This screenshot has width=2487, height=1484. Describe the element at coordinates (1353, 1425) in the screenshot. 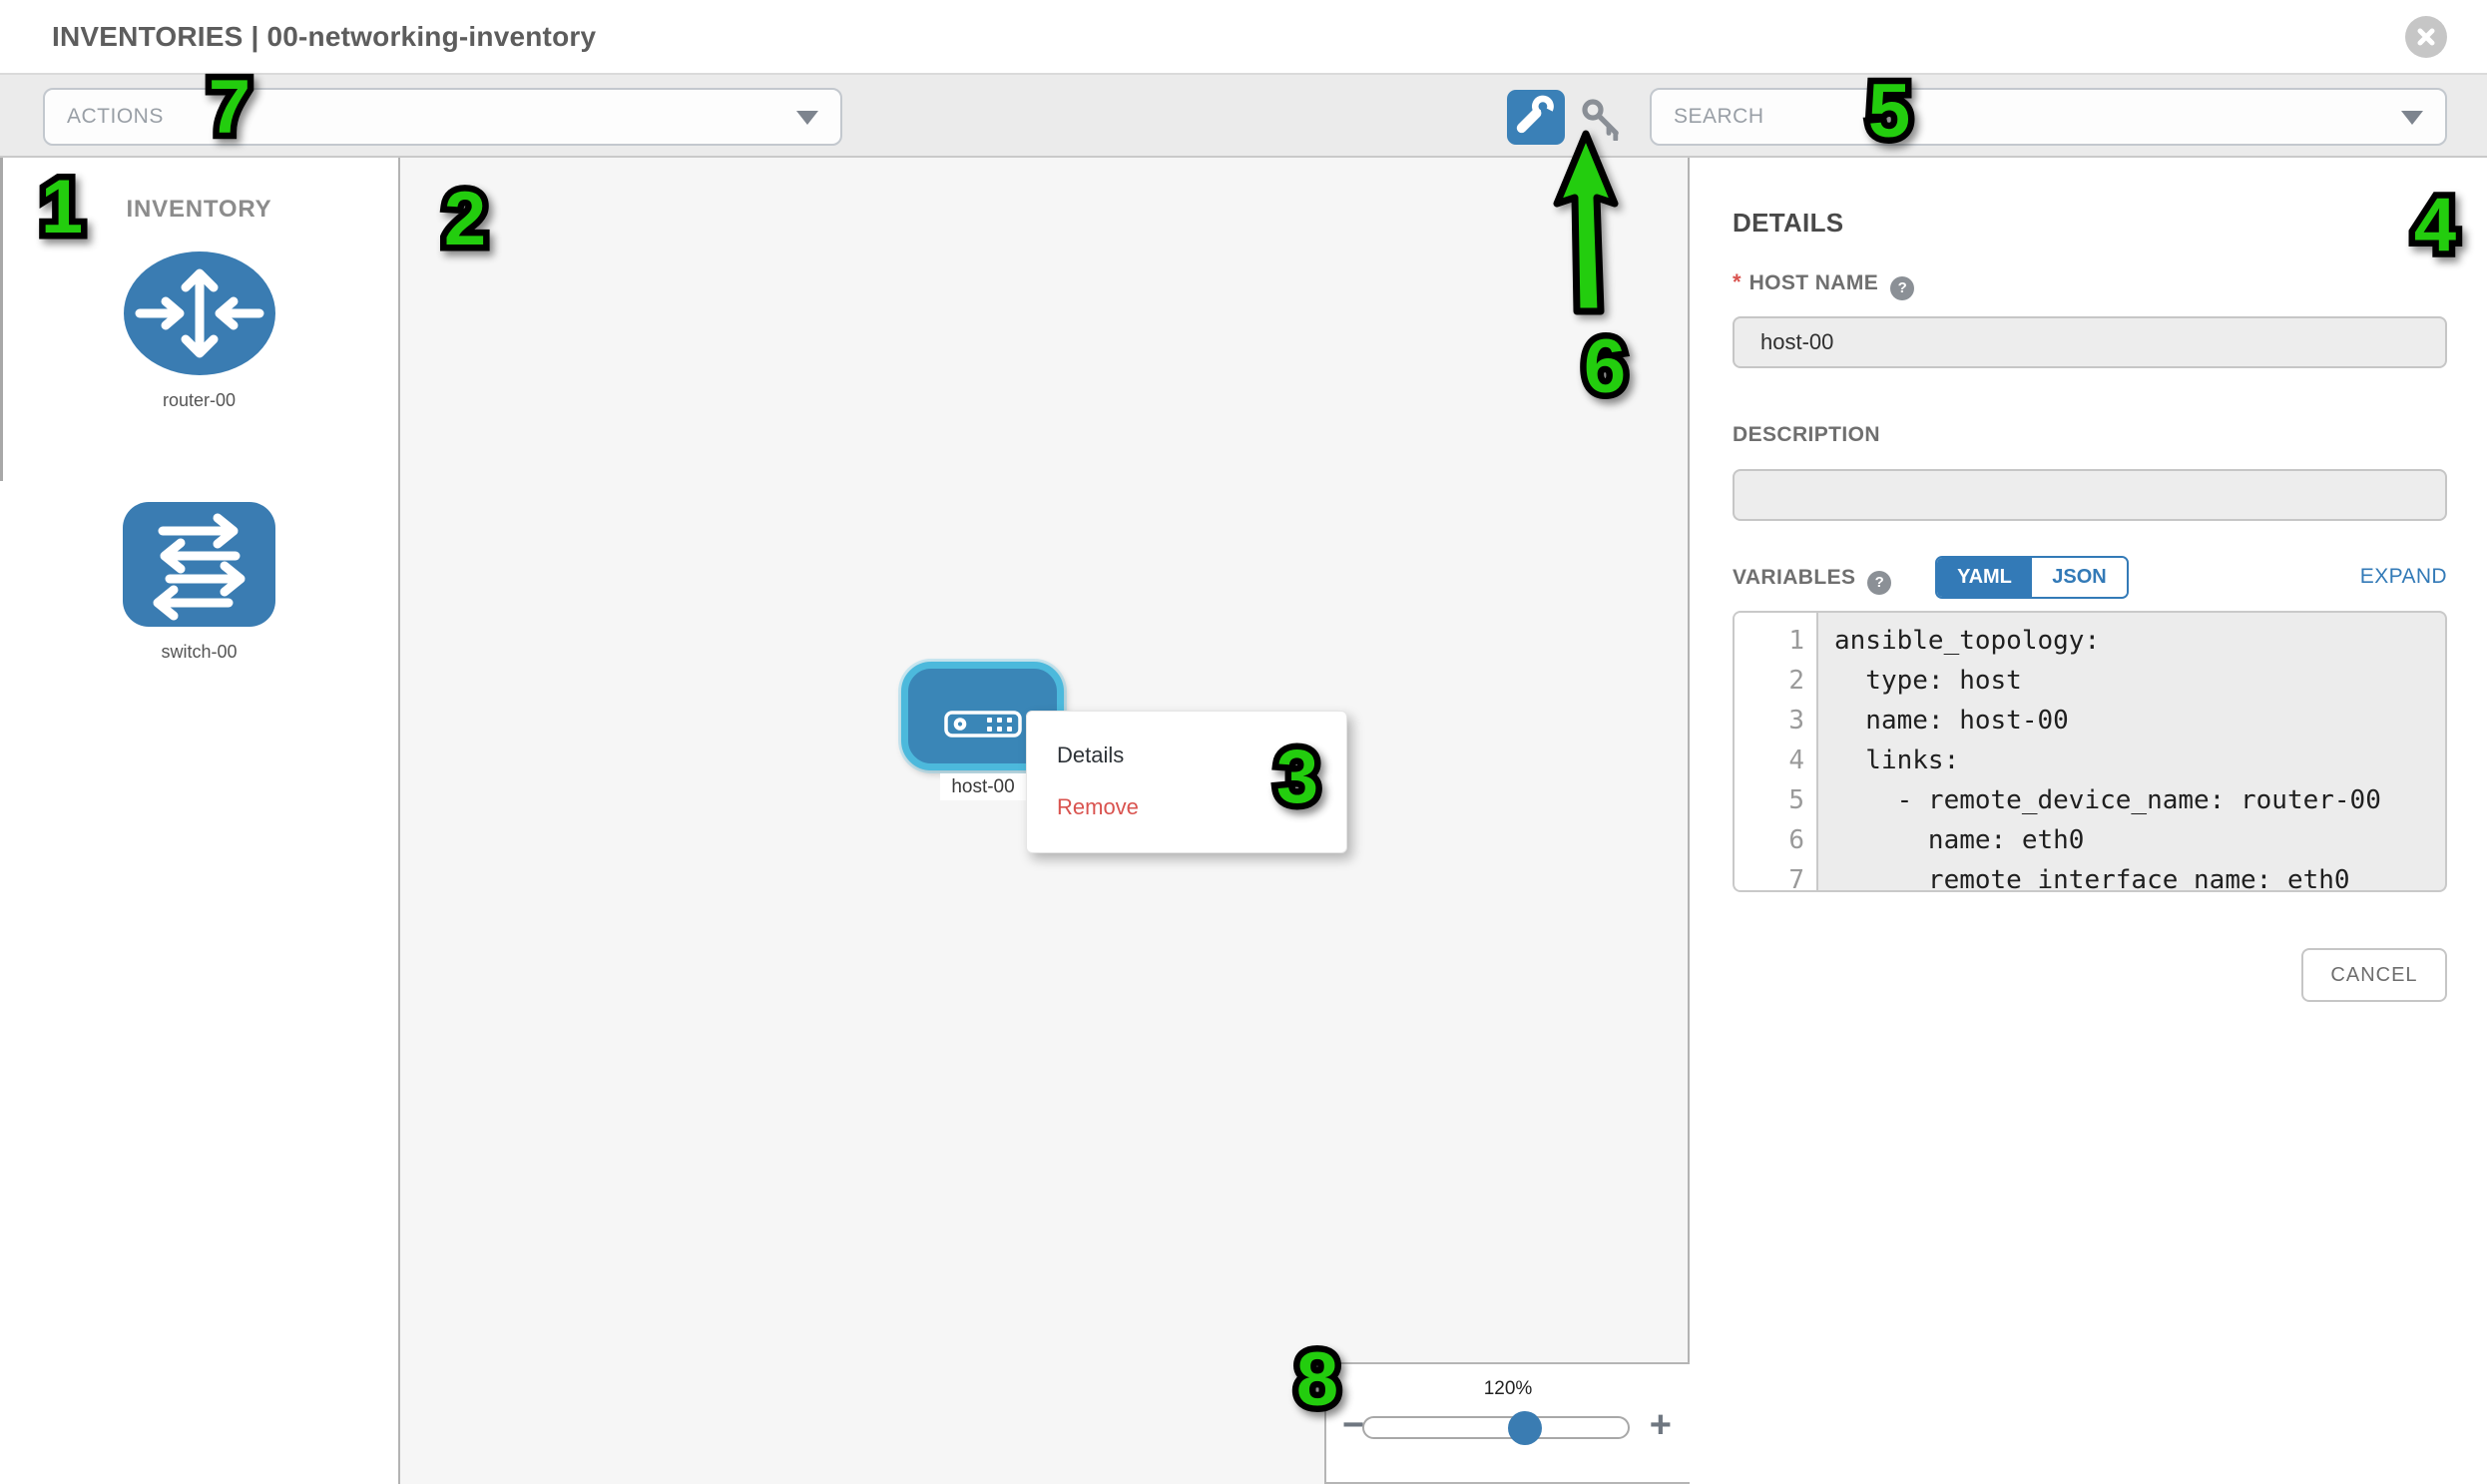

I see `zoom-out-button: −` at that location.